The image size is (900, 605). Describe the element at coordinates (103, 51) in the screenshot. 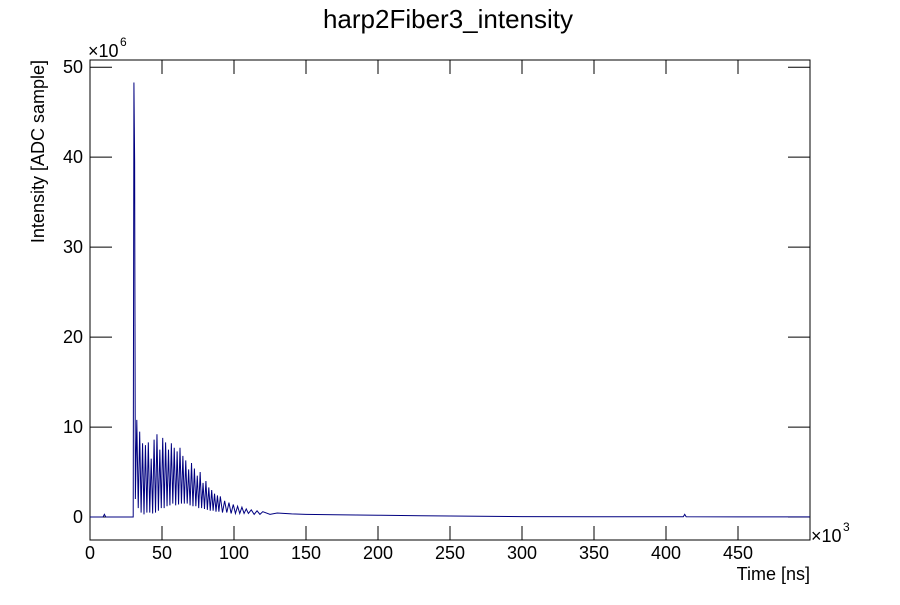

I see `y-scale-base: ×10` at that location.